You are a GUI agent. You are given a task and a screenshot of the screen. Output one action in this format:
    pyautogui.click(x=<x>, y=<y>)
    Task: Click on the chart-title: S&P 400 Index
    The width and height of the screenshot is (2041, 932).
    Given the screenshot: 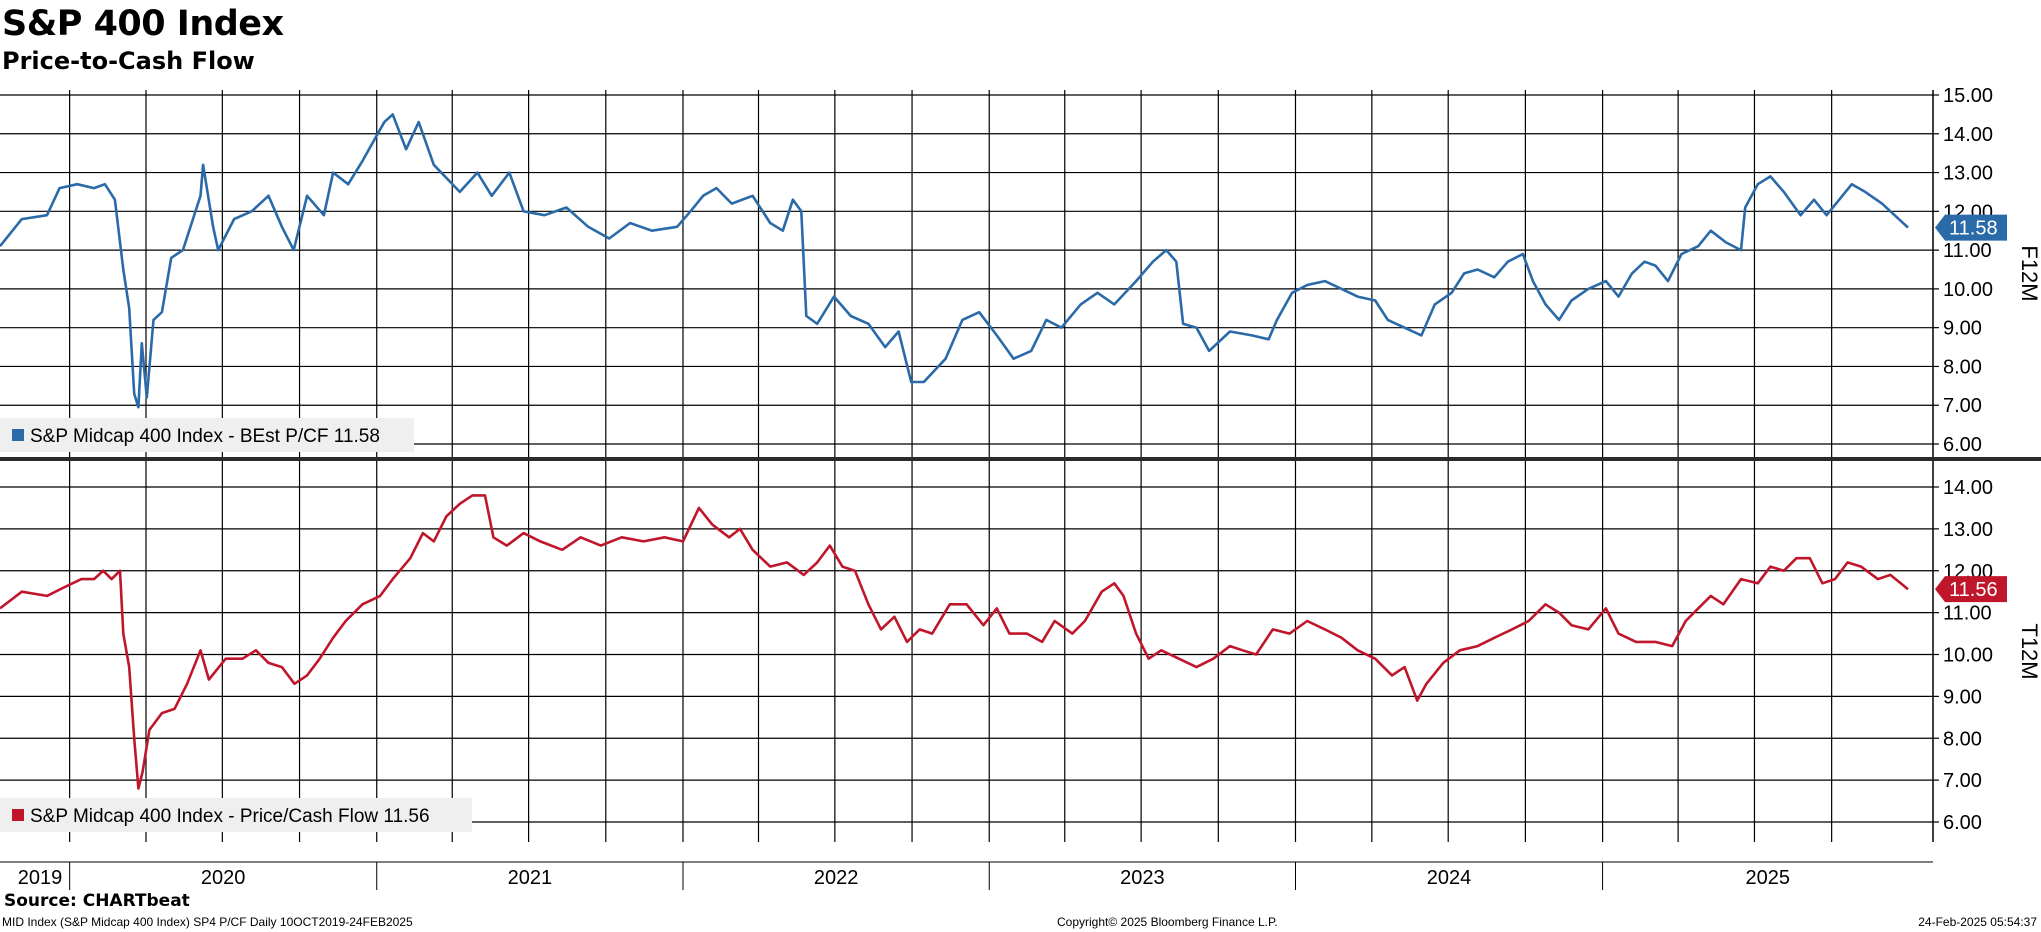 What is the action you would take?
    pyautogui.click(x=143, y=24)
    